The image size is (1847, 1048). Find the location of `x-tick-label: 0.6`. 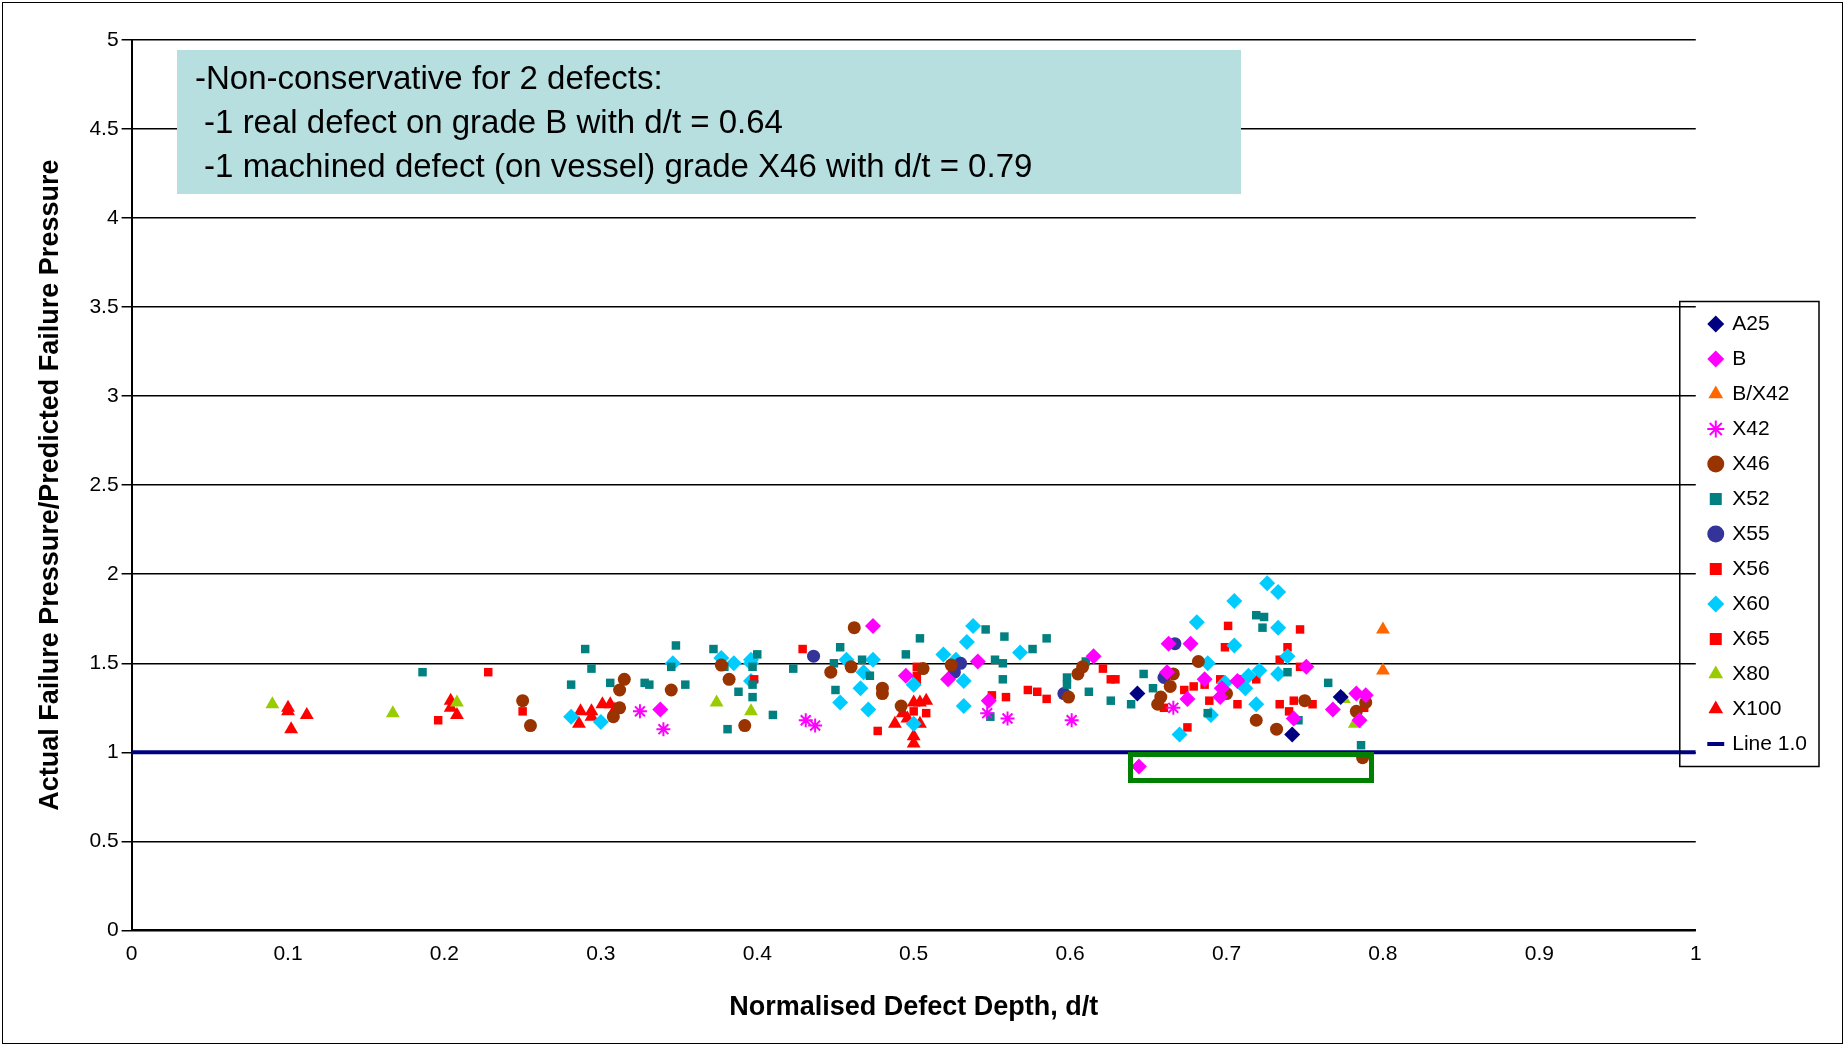

x-tick-label: 0.6 is located at coordinates (1070, 952).